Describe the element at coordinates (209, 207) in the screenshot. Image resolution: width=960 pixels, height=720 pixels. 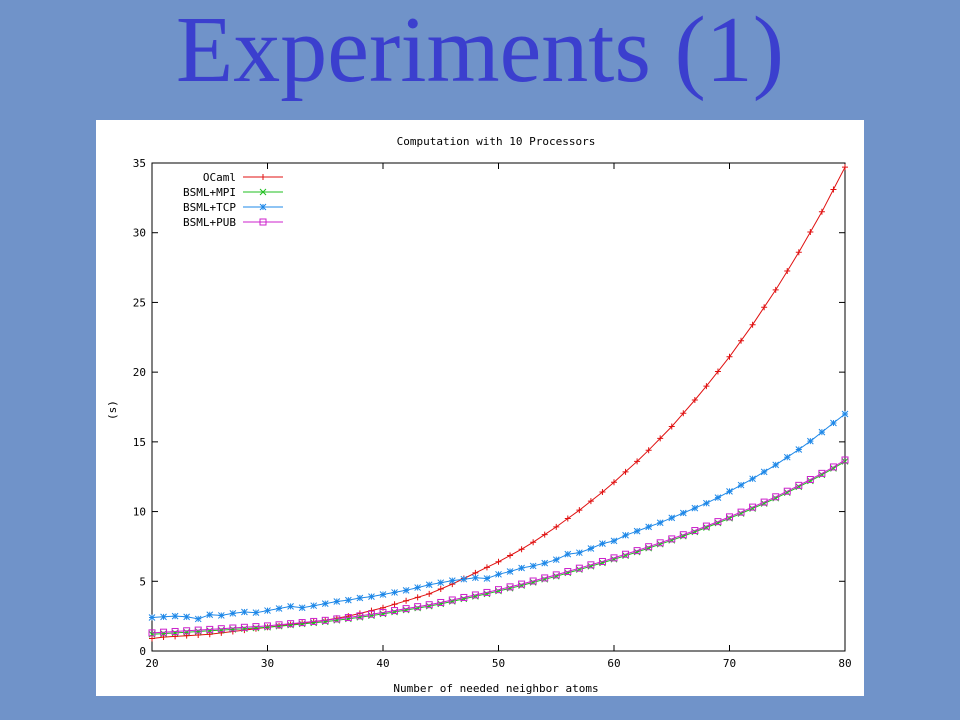
I see `legend-label: BSML+TCP` at that location.